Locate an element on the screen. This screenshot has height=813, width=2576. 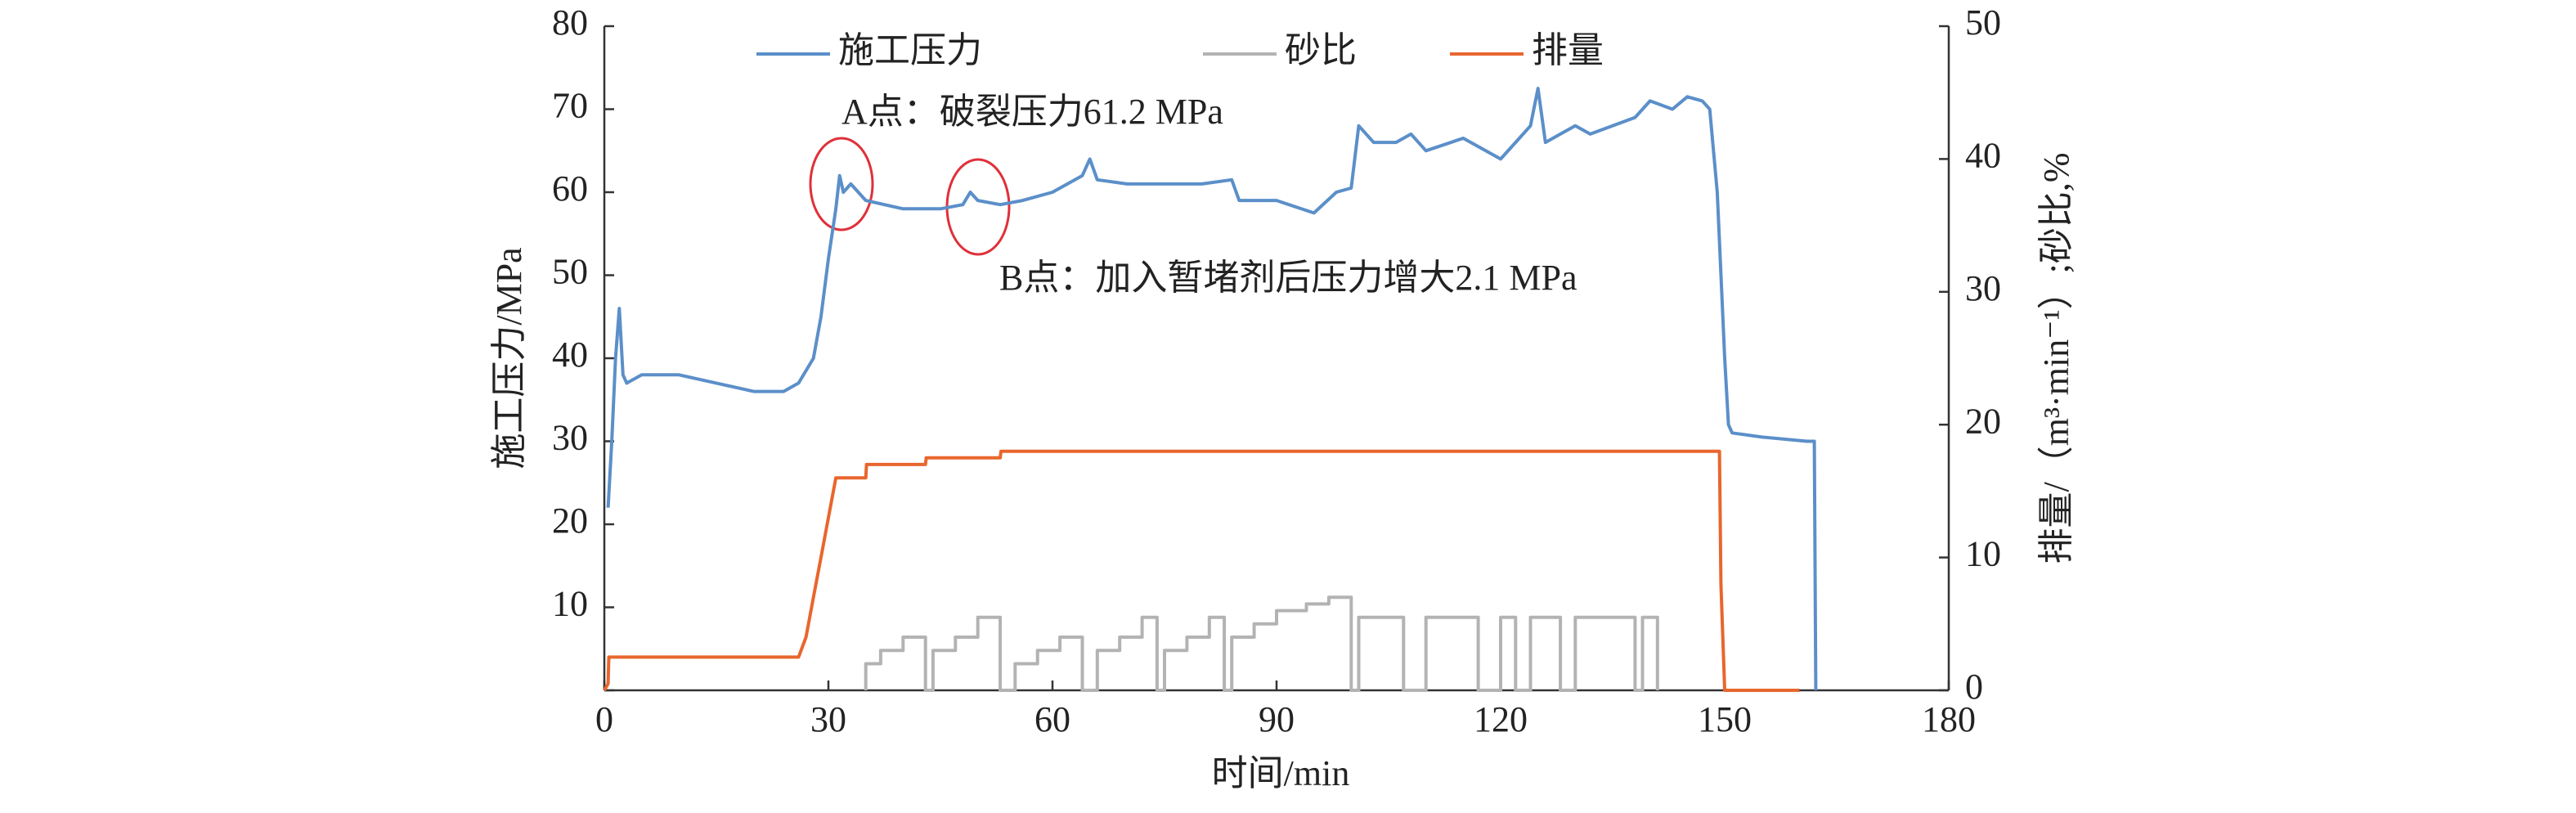
y-tick-label: 60 is located at coordinates (570, 188).